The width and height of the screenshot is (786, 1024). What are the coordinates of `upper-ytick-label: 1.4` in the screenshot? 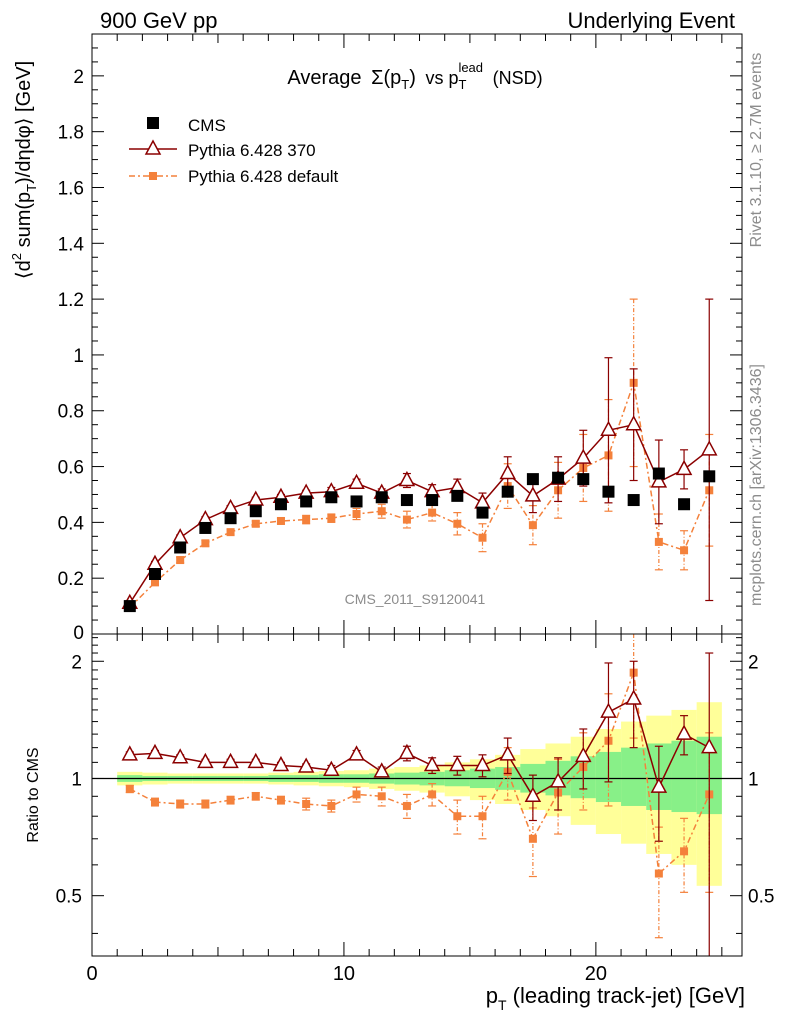 It's located at (71, 244).